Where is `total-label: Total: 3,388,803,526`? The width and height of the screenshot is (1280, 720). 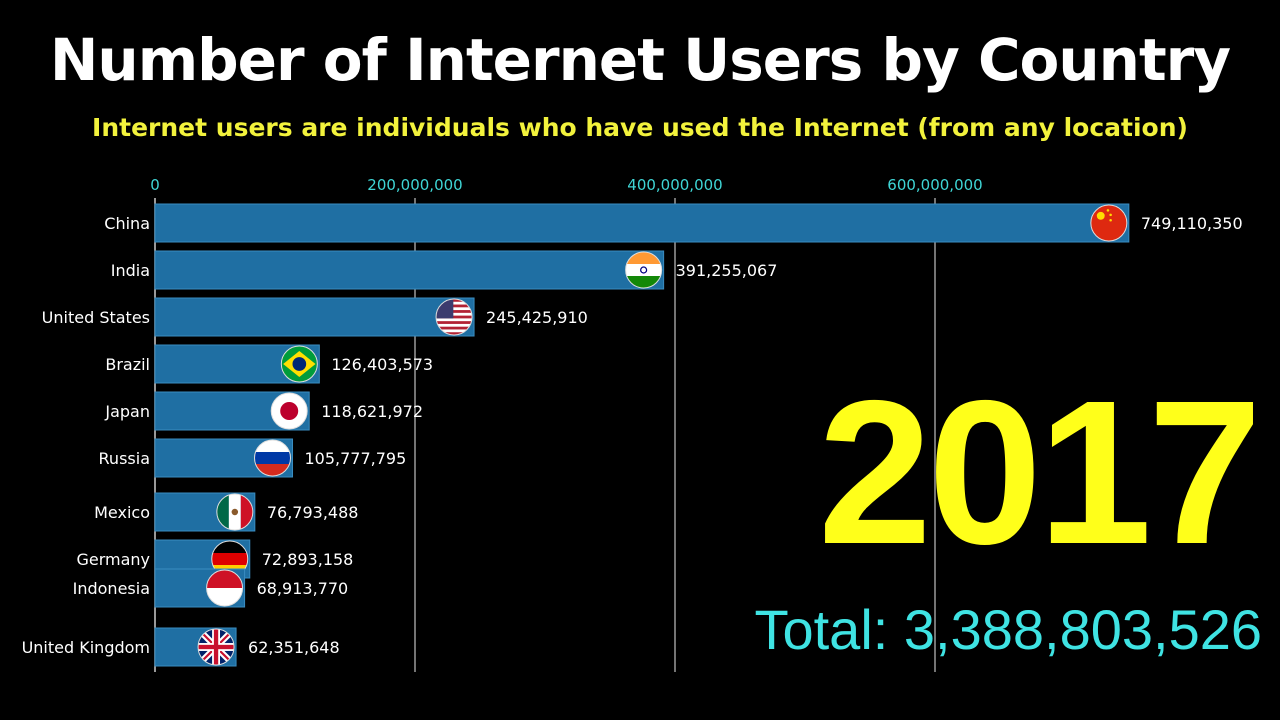 total-label: Total: 3,388,803,526 is located at coordinates (1008, 629).